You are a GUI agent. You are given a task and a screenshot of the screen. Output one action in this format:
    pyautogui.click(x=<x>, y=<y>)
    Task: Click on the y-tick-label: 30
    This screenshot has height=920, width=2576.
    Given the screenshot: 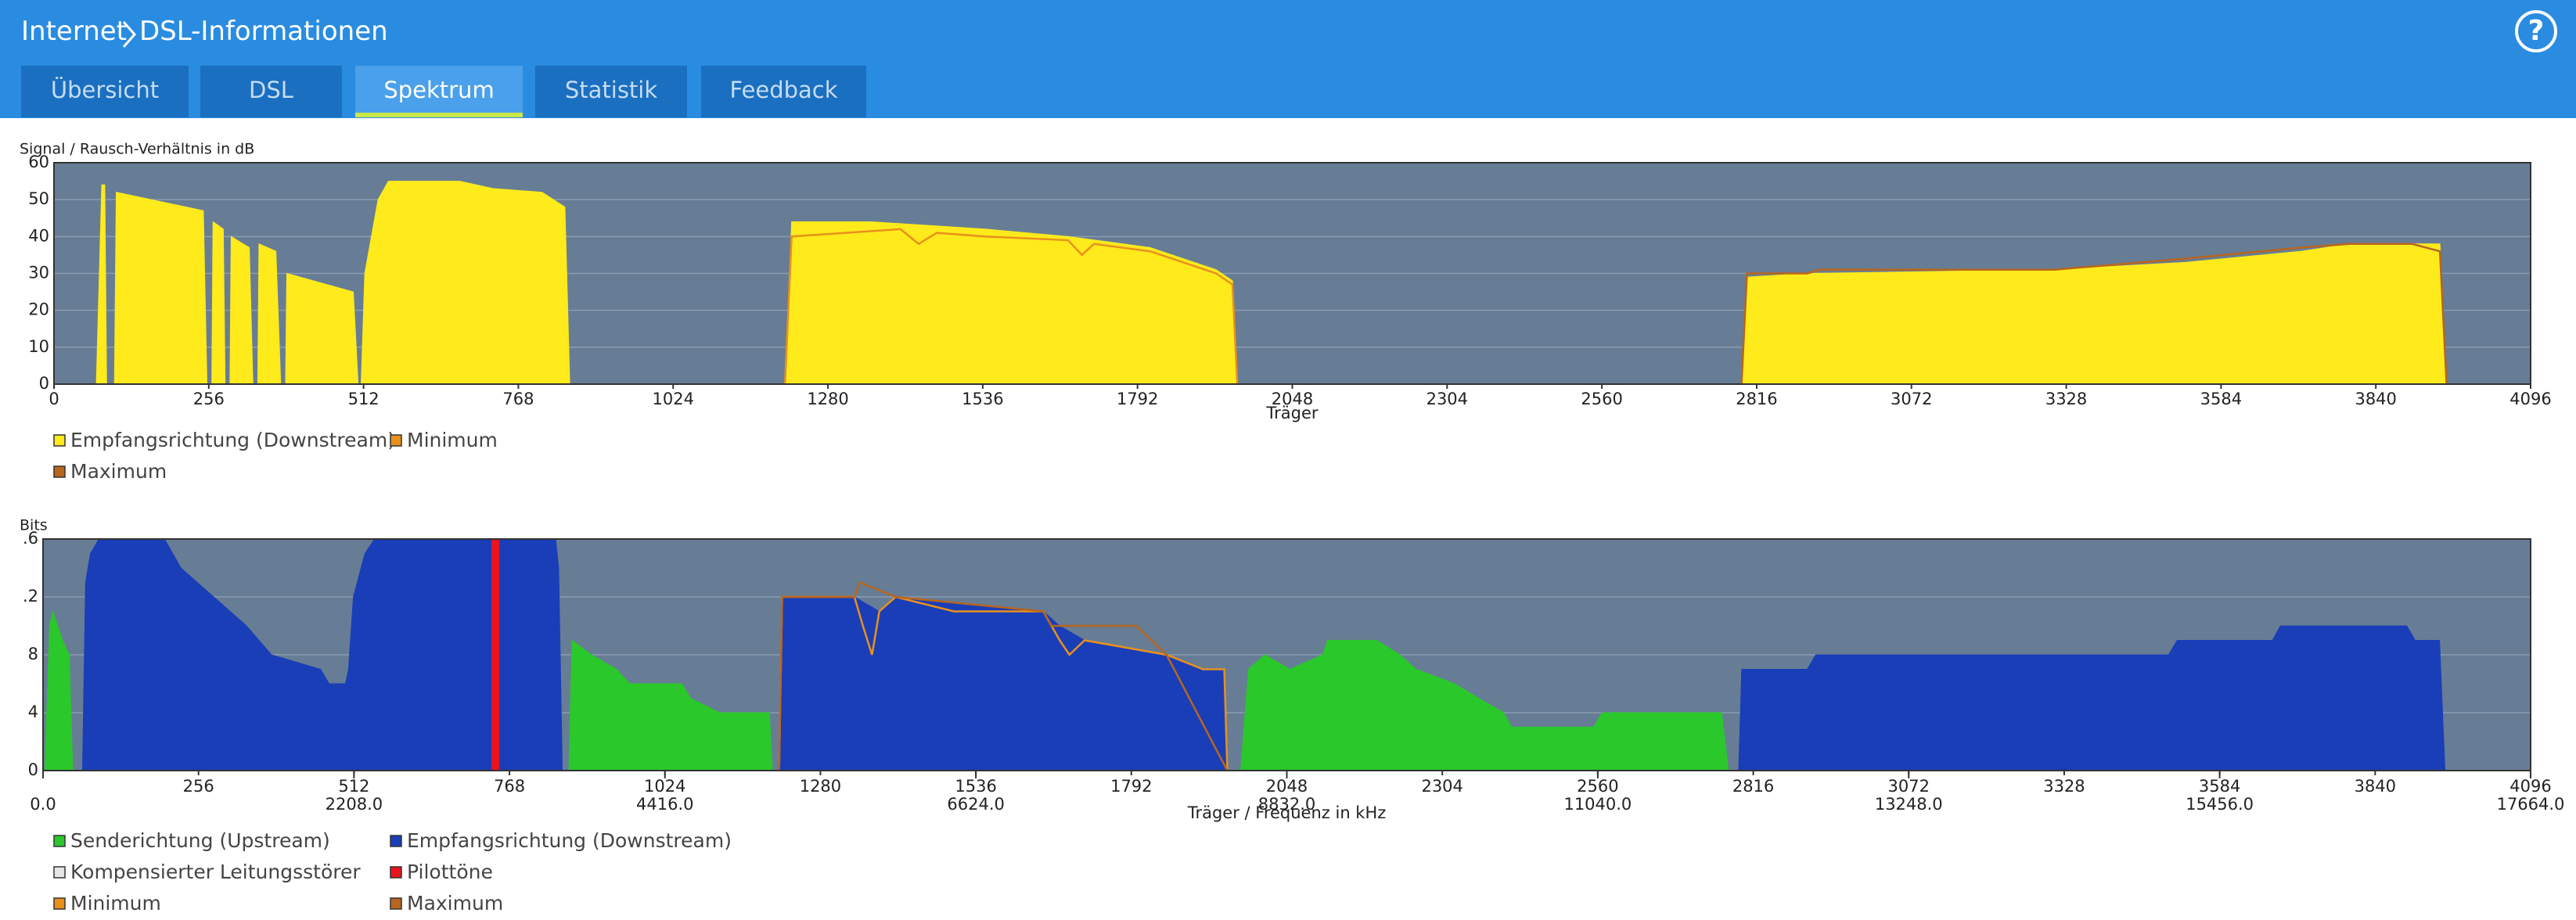 What is the action you would take?
    pyautogui.click(x=39, y=273)
    